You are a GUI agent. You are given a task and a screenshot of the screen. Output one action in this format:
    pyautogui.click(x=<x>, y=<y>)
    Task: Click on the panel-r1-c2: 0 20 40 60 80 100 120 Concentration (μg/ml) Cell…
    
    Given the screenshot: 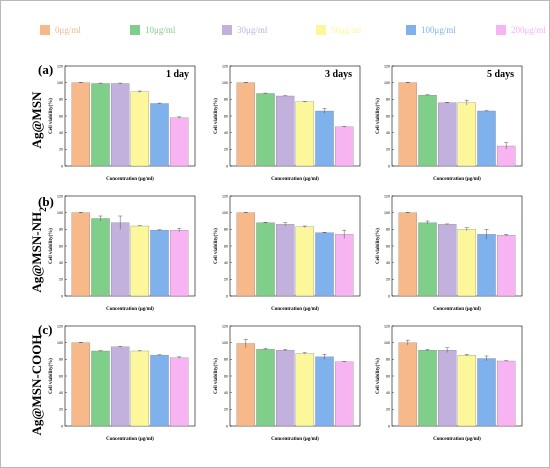 What is the action you would take?
    pyautogui.click(x=449, y=253)
    